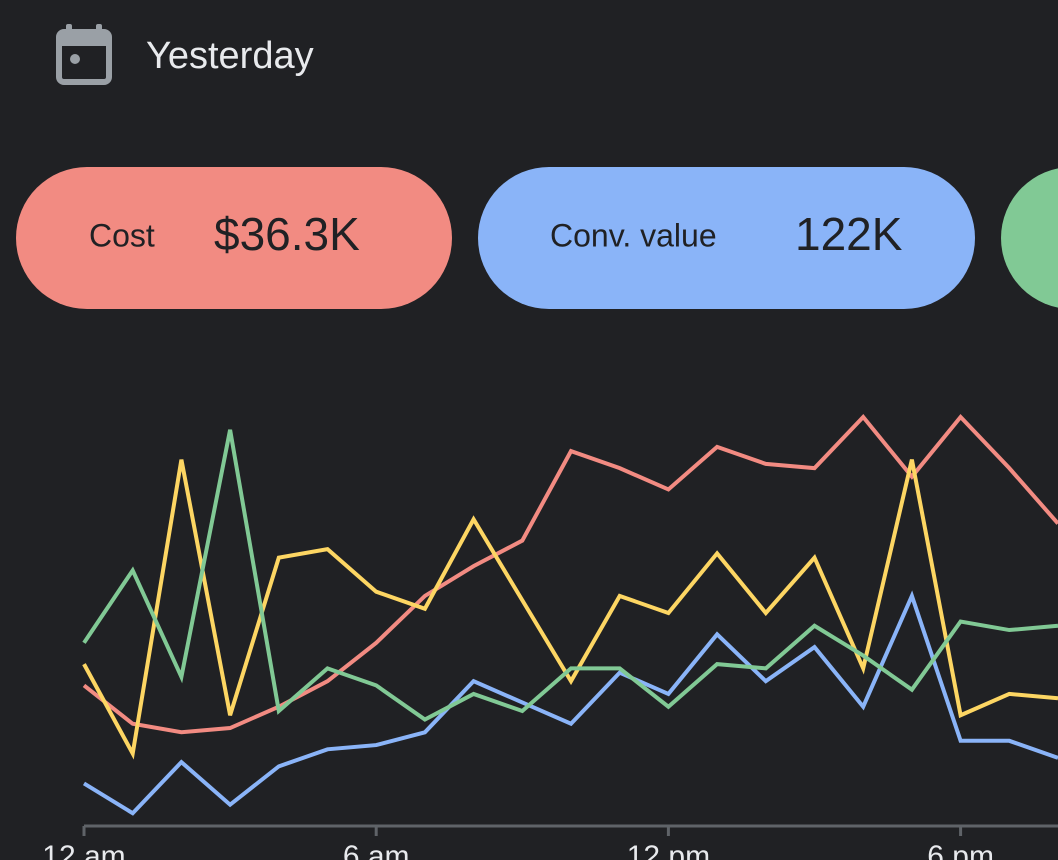  Describe the element at coordinates (287, 234) in the screenshot. I see `chip-value: $36.3K` at that location.